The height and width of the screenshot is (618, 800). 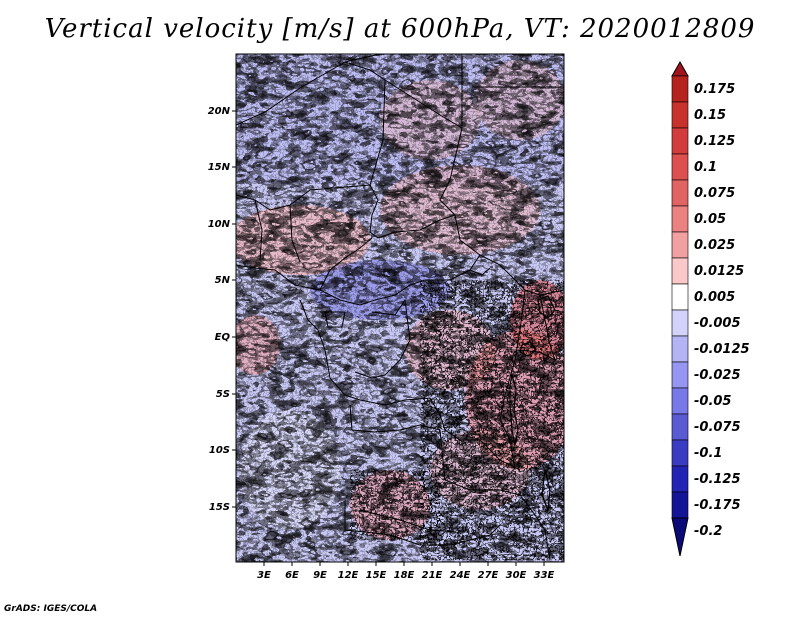 What do you see at coordinates (219, 111) in the screenshot?
I see `lat-tick-label: 20N` at bounding box center [219, 111].